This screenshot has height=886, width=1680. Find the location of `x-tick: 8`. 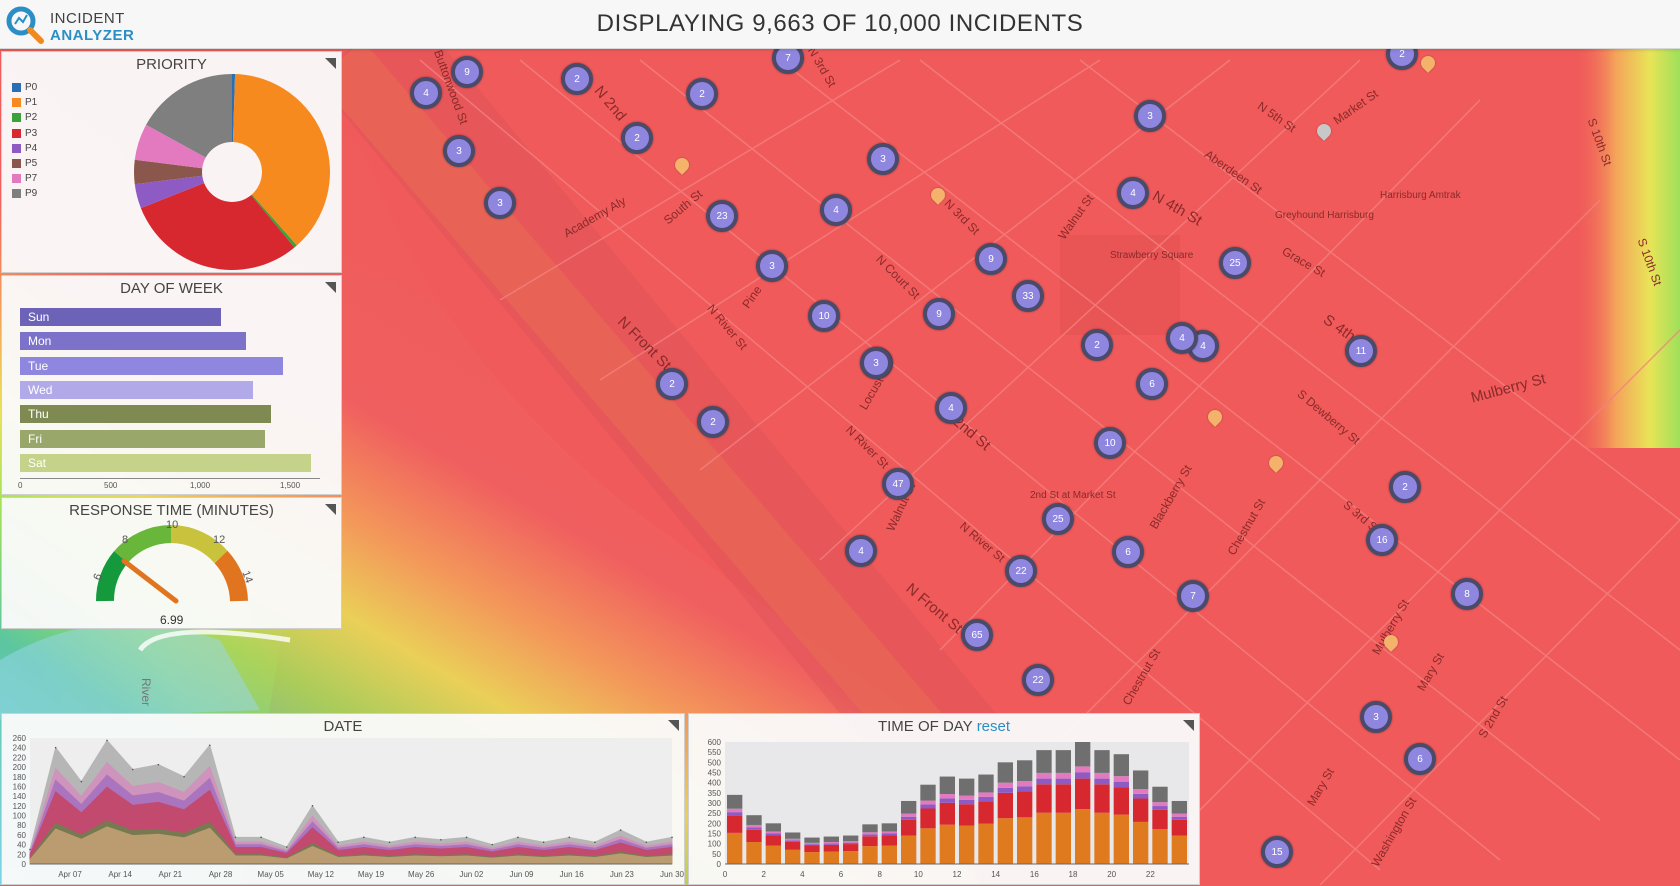

x-tick: 8 is located at coordinates (879, 874).